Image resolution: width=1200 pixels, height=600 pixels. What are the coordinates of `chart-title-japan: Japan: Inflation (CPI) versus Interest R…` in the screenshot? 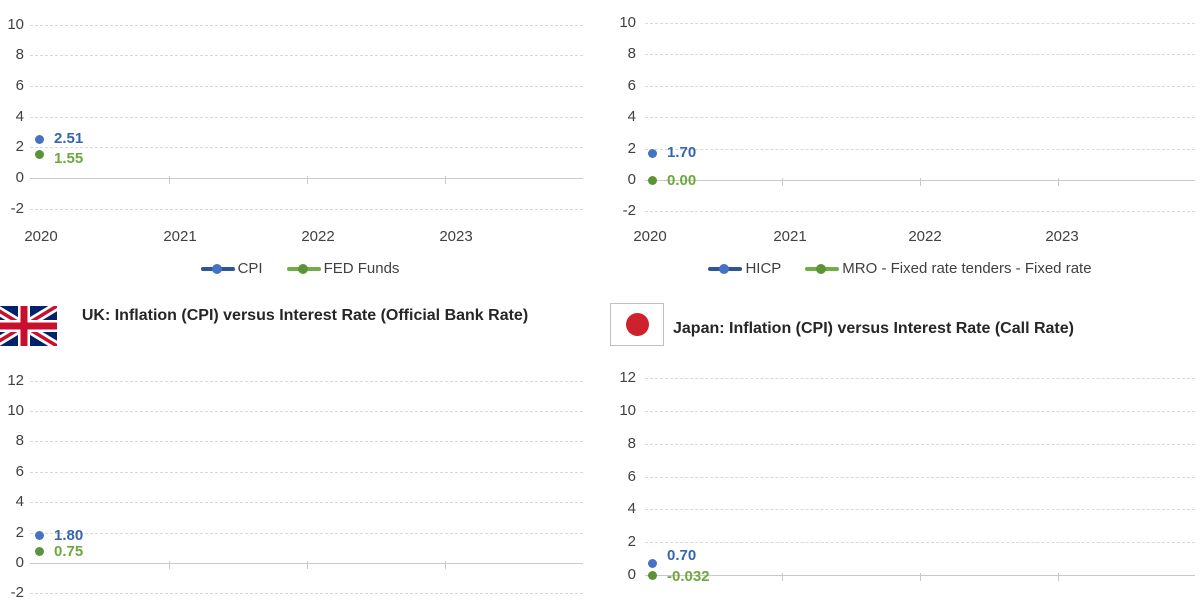 It's located at (873, 328).